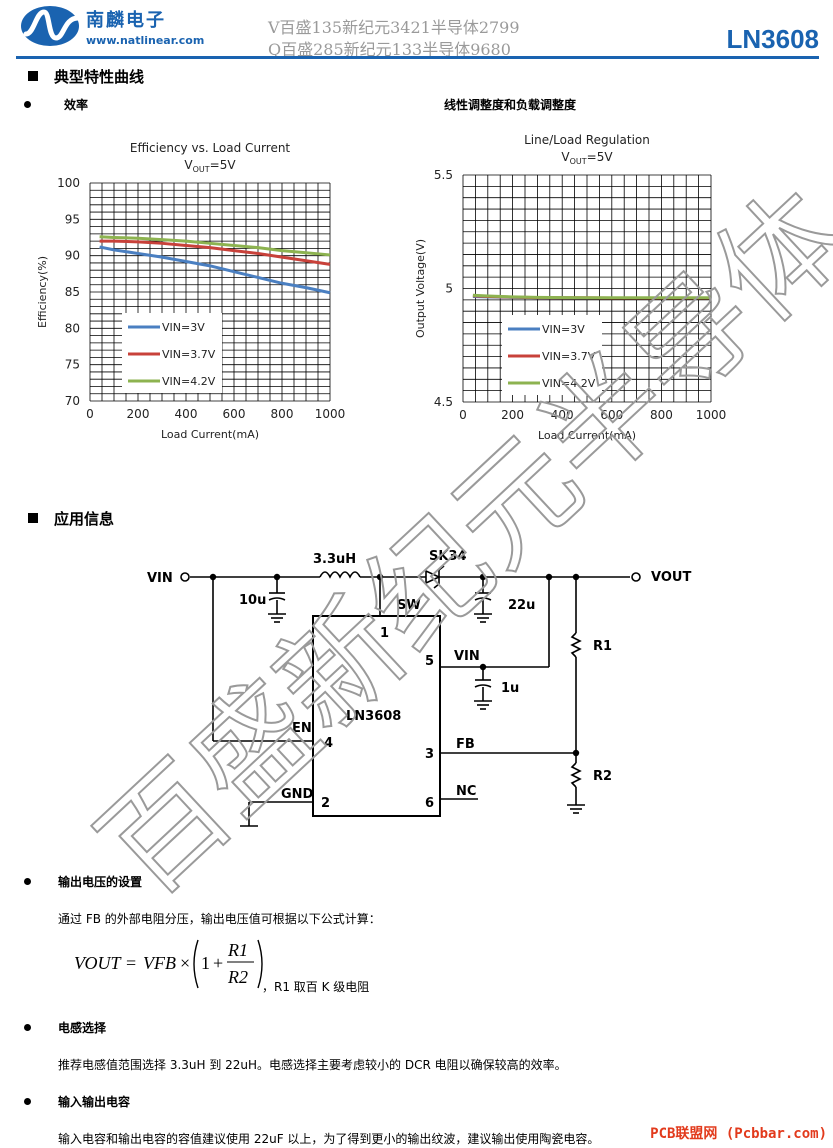 This screenshot has width=833, height=1148. What do you see at coordinates (68, 183) in the screenshot?
I see `y-tick-label: 100` at bounding box center [68, 183].